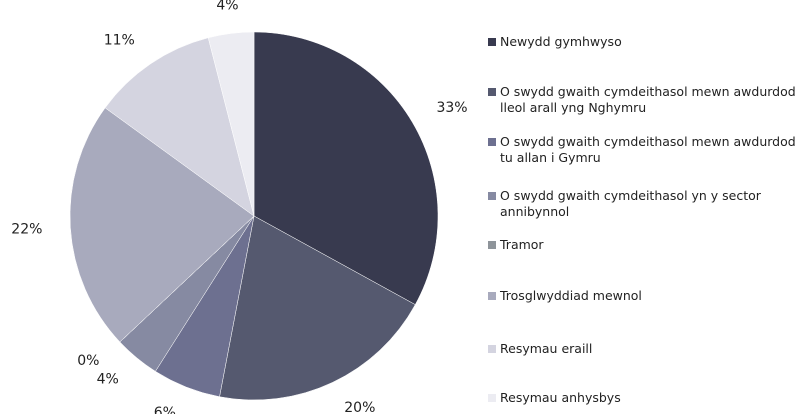  What do you see at coordinates (644, 42) in the screenshot?
I see `legend-item: Newydd gymhwyso` at bounding box center [644, 42].